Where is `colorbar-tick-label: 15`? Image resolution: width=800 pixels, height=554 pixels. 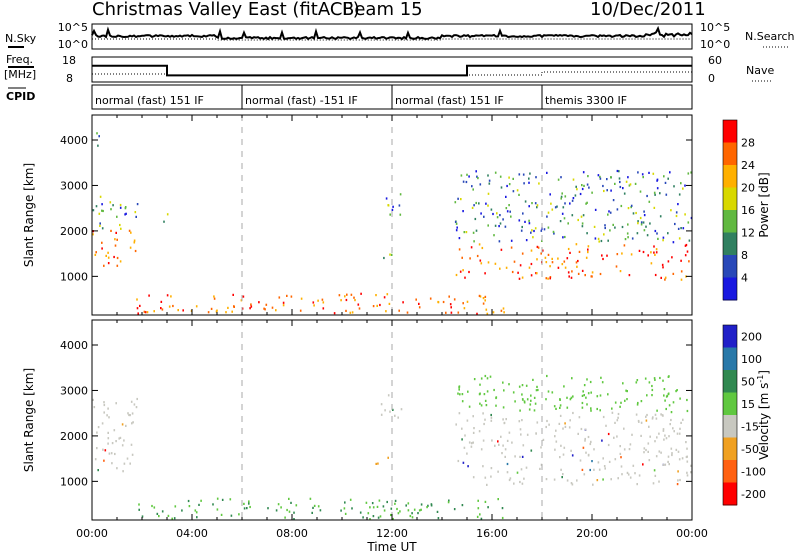 colorbar-tick-label: 15 is located at coordinates (748, 404).